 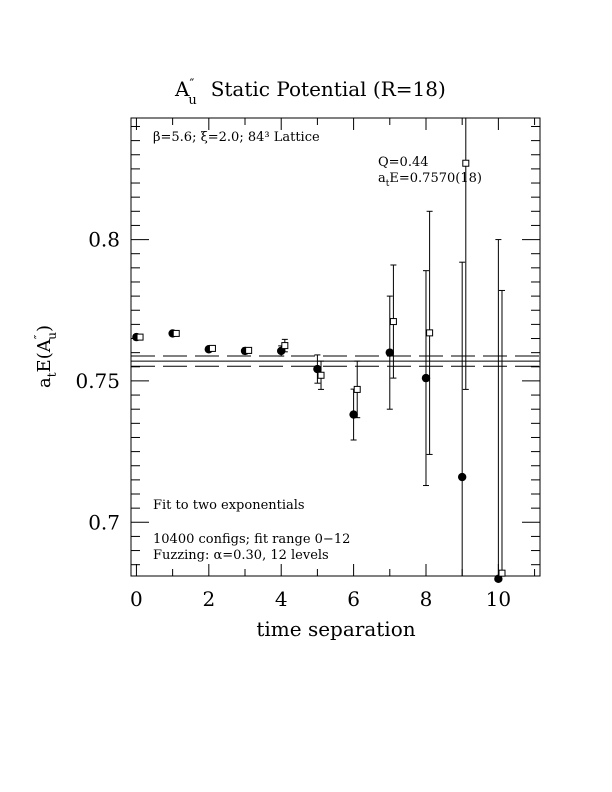 What do you see at coordinates (182, 89) in the screenshot?
I see `title-a: A` at bounding box center [182, 89].